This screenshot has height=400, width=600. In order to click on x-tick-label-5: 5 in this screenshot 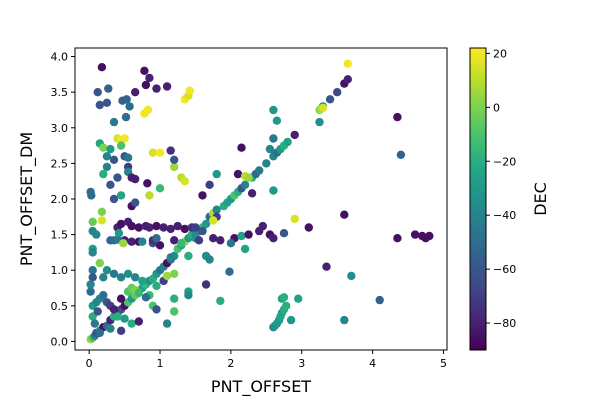, I will do `click(443, 363)`.